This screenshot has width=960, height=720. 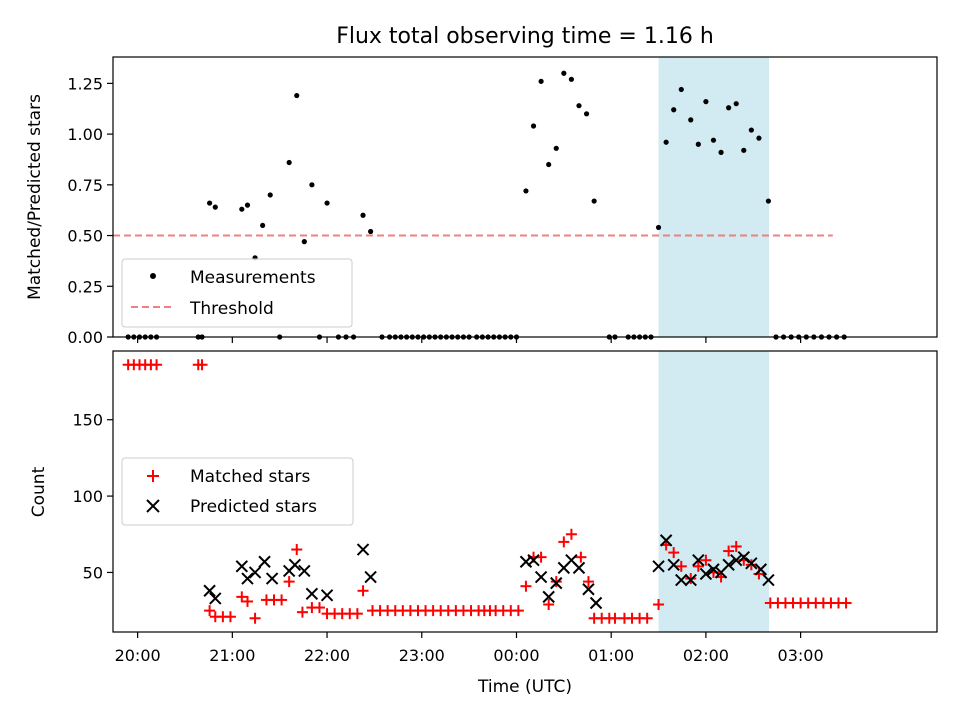 What do you see at coordinates (85, 337) in the screenshot?
I see `ratio-y-tick-label-0: 0.00` at bounding box center [85, 337].